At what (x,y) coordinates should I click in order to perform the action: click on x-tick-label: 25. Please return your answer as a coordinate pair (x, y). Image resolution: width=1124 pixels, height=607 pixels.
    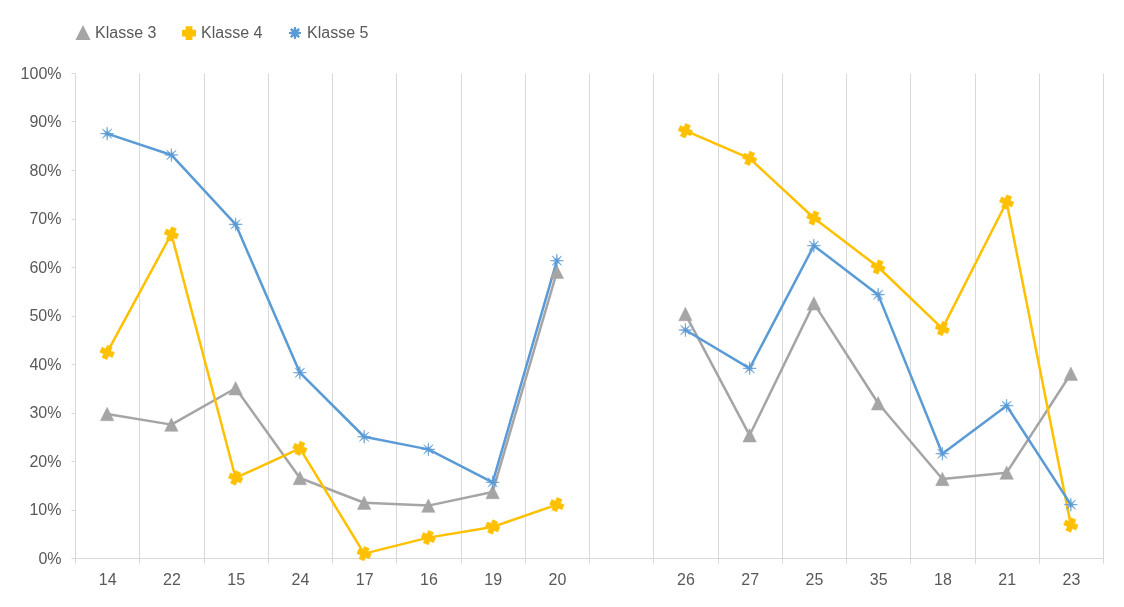
    Looking at the image, I should click on (814, 579).